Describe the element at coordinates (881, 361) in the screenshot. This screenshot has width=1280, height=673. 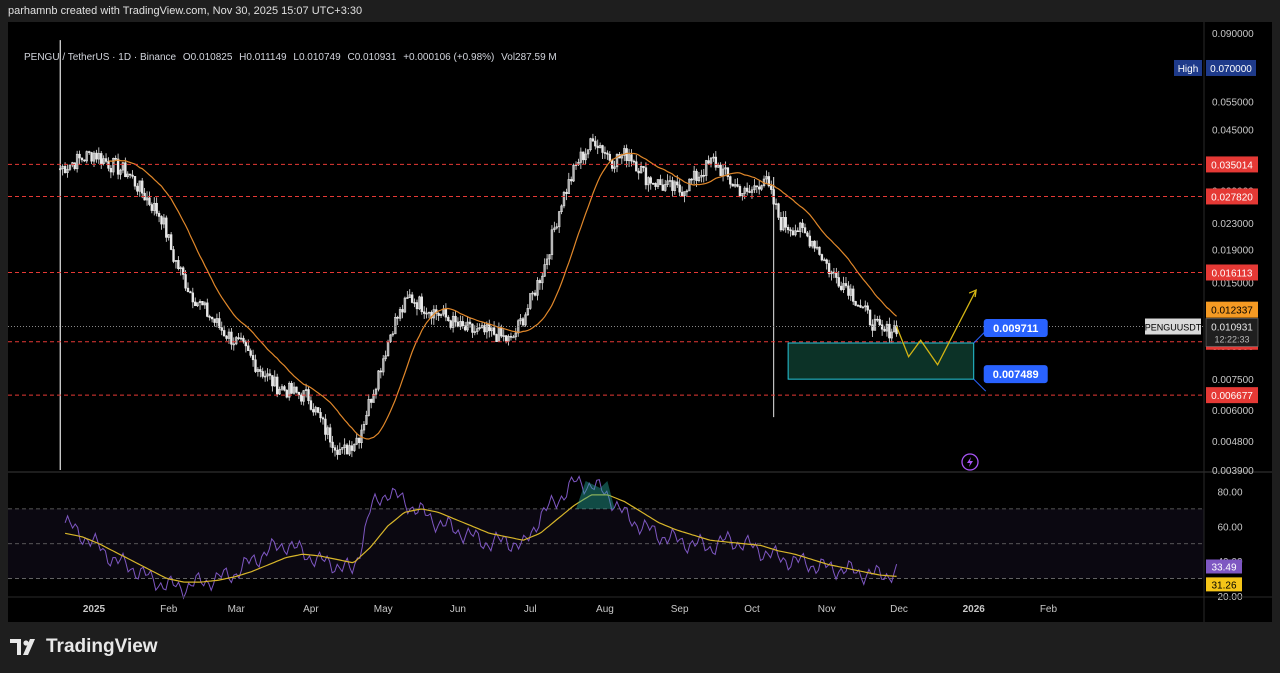
I see `support-zone-box` at that location.